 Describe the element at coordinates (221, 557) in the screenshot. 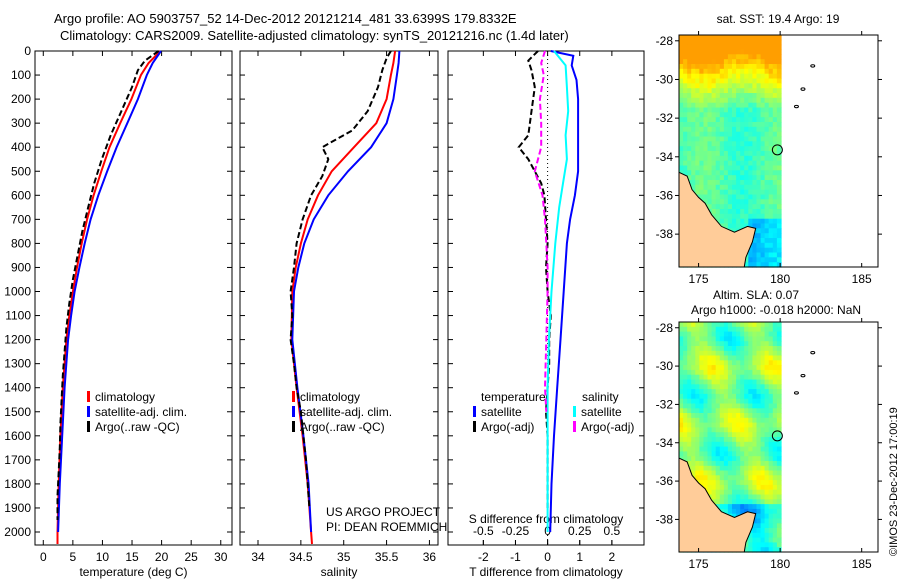

I see `x-tick-label: 30` at that location.